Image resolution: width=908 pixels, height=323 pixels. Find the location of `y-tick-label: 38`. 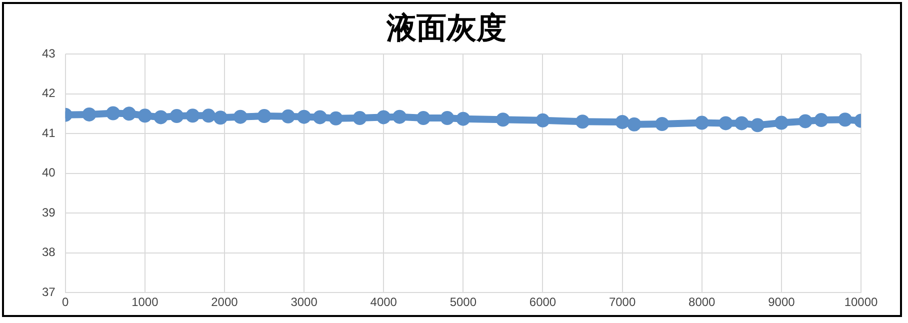

y-tick-label: 38 is located at coordinates (49, 252).